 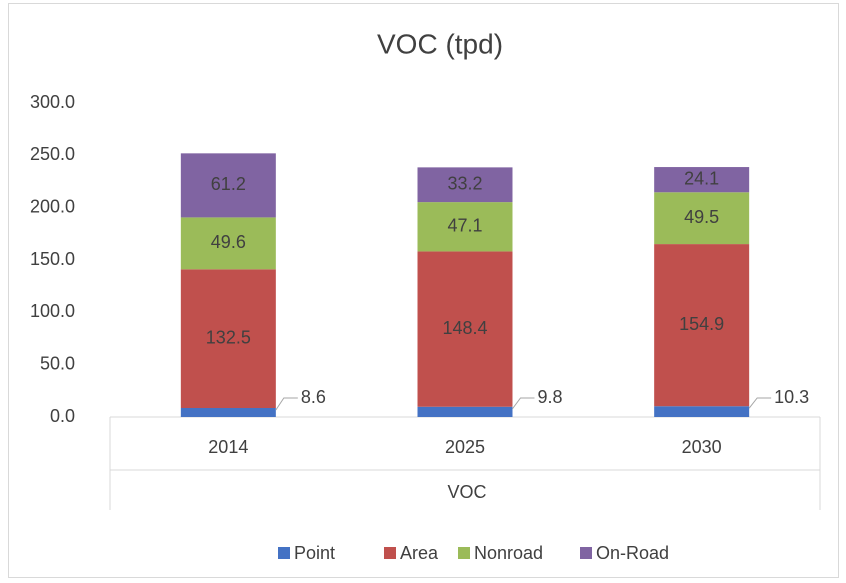 I want to click on data-label: 49.6, so click(x=228, y=242).